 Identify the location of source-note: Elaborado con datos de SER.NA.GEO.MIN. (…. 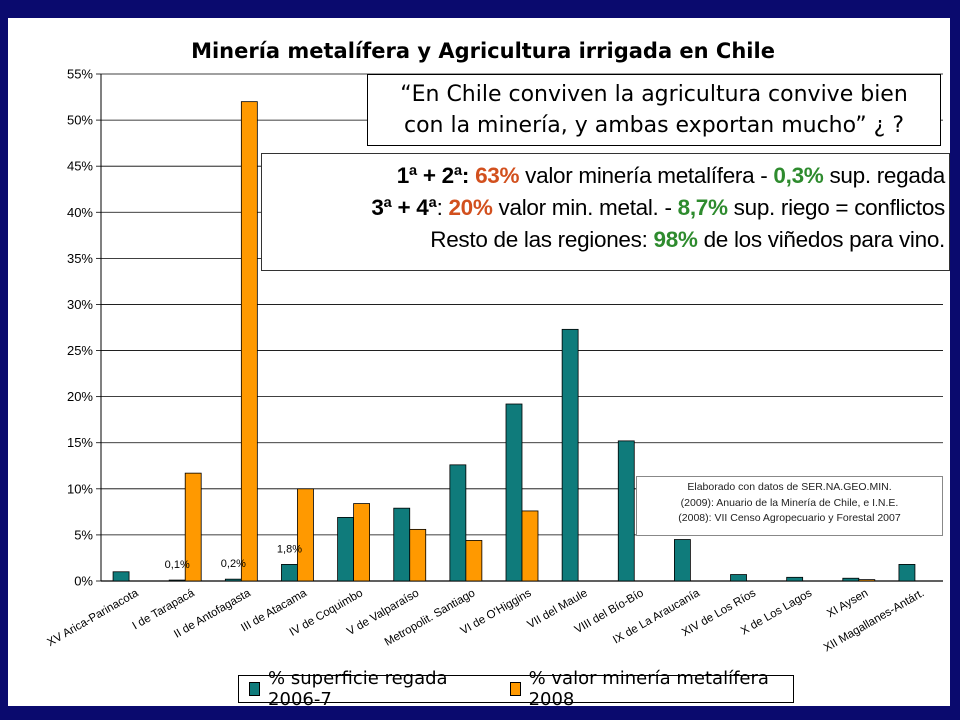
(789, 506).